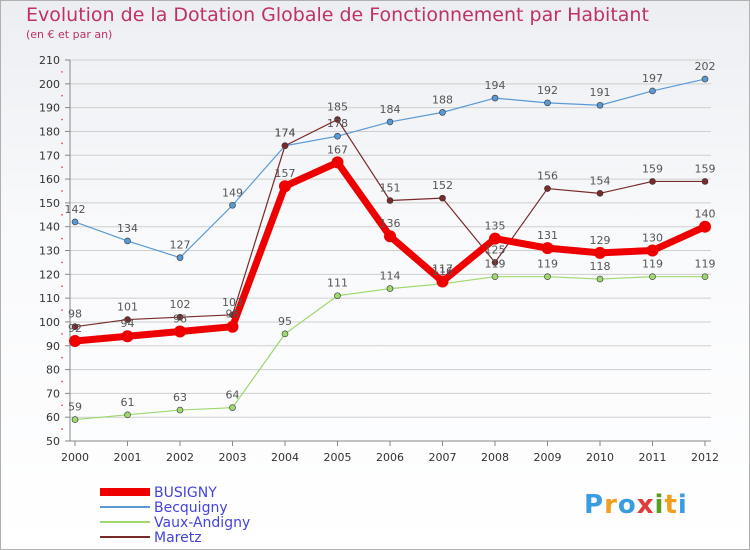  I want to click on x-tick-label: 2001, so click(128, 457).